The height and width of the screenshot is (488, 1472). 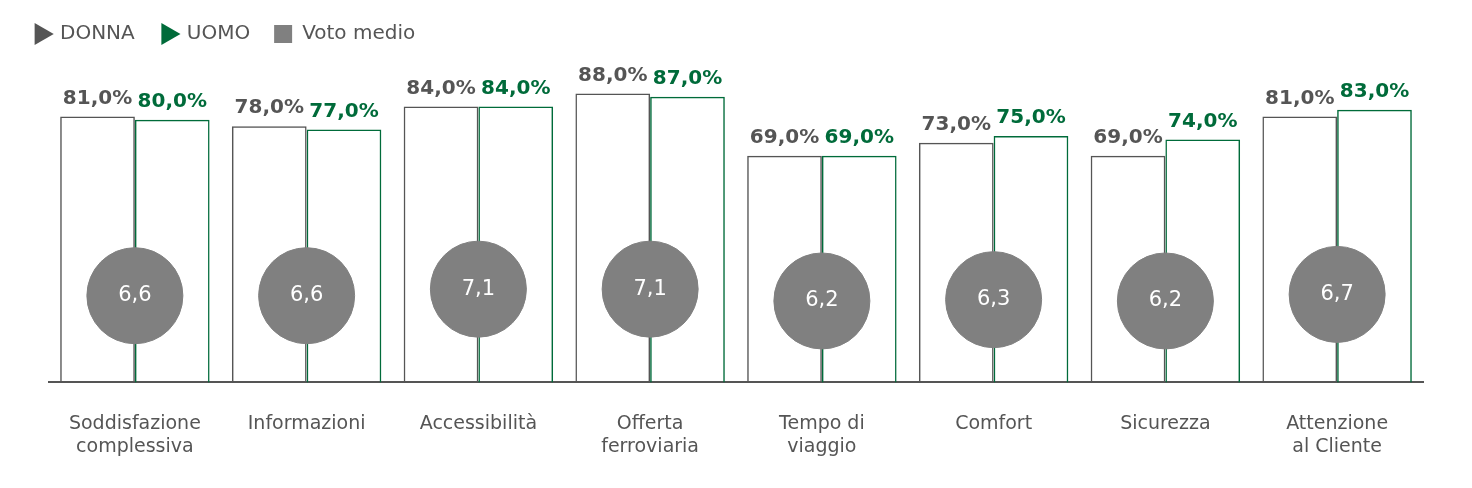 I want to click on data-label: 7,1, so click(x=478, y=287).